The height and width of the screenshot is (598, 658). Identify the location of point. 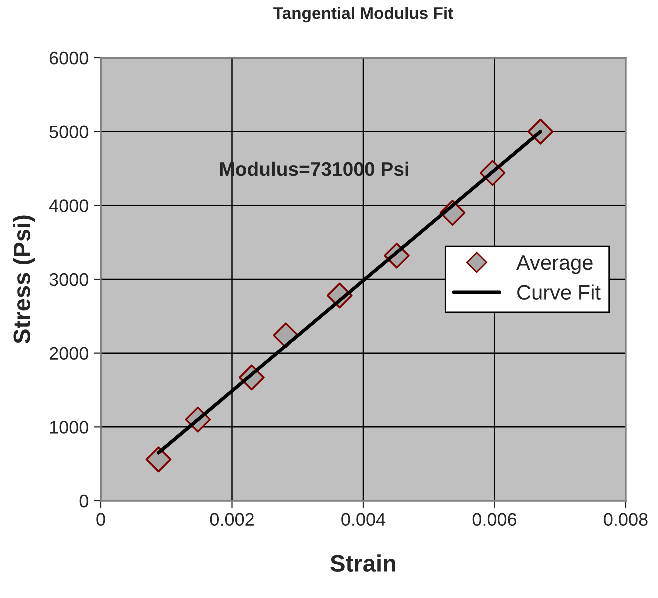
(159, 459).